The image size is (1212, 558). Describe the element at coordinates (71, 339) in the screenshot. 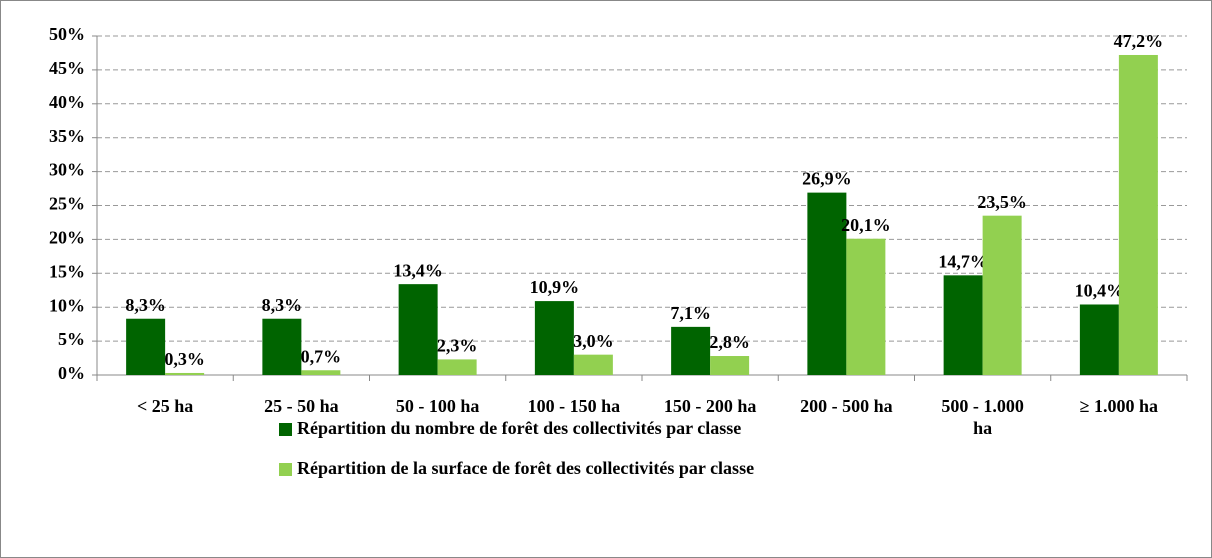

I see `y-tick-label: 5%` at that location.